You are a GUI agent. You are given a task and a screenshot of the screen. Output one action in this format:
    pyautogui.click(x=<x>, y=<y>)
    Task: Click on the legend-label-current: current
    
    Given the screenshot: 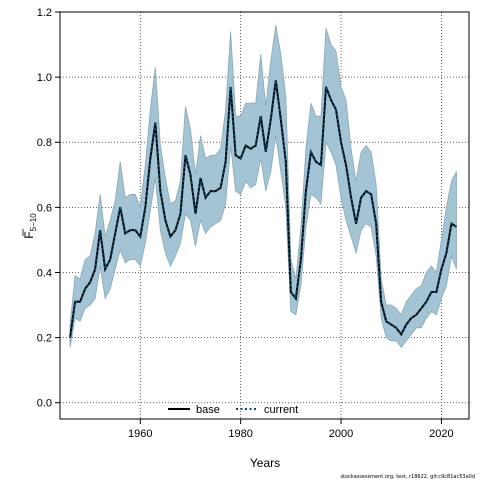 What is the action you would take?
    pyautogui.click(x=281, y=410)
    